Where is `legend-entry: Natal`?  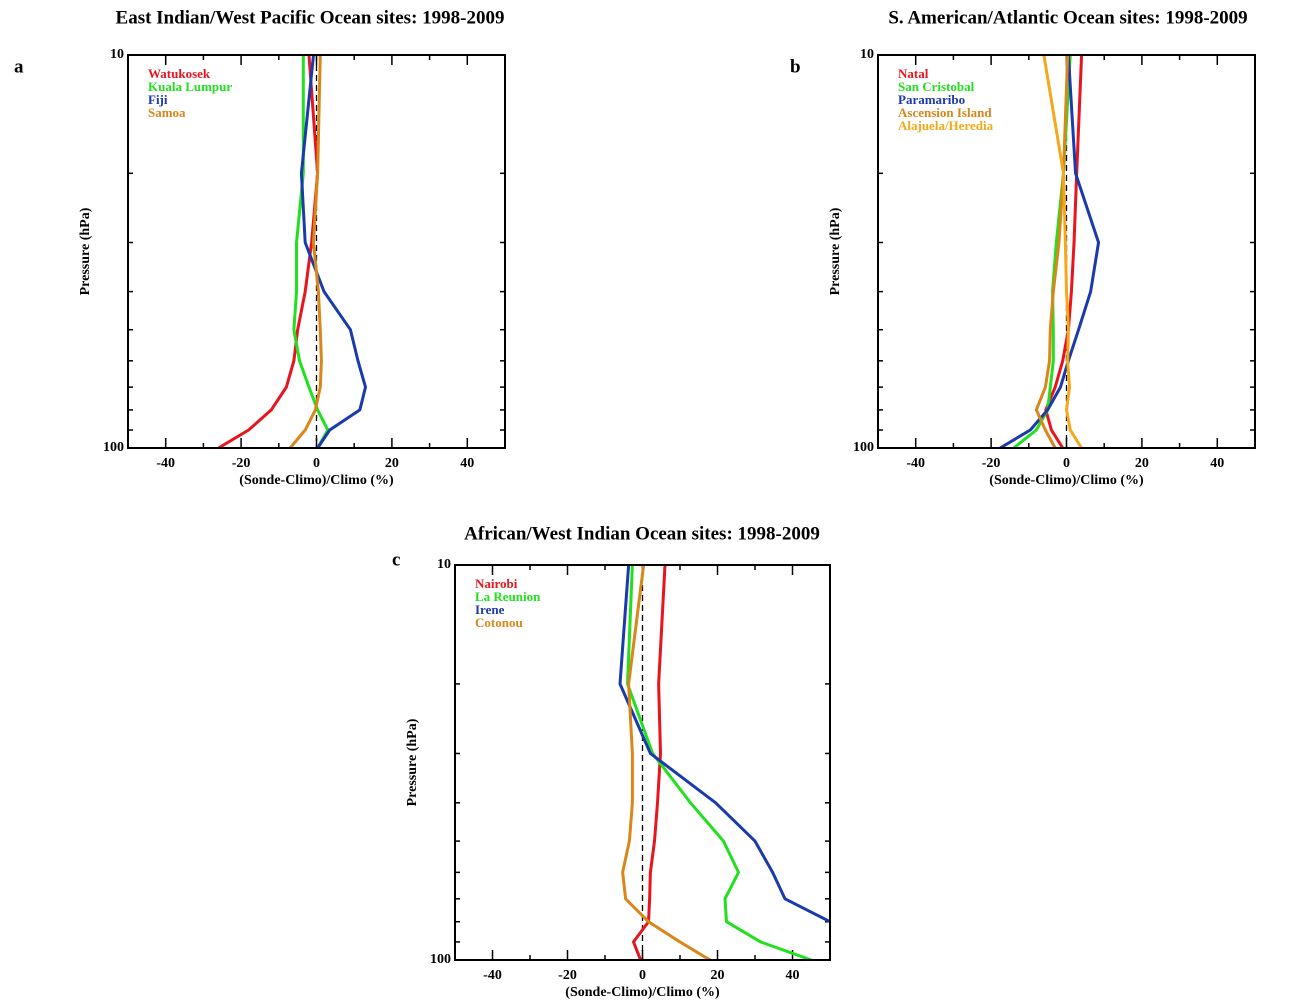 legend-entry: Natal is located at coordinates (913, 73).